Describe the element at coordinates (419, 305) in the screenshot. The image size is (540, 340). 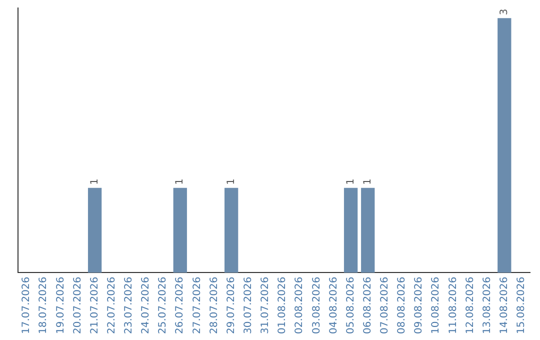
I see `x-tick-label: 09.08.2026` at that location.